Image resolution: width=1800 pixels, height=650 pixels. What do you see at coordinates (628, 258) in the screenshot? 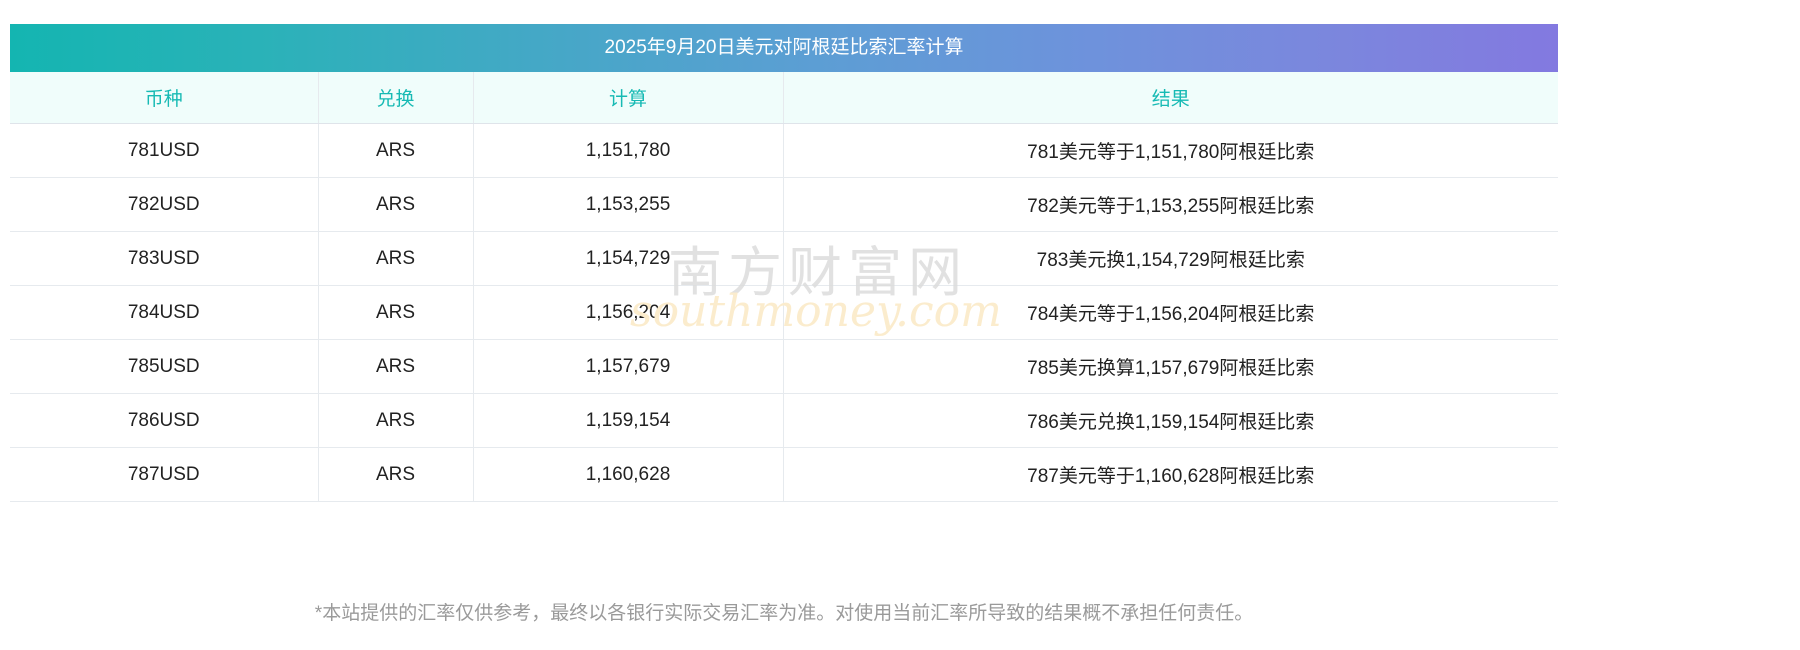
I see `cell-calculation: 1,154,729` at bounding box center [628, 258].